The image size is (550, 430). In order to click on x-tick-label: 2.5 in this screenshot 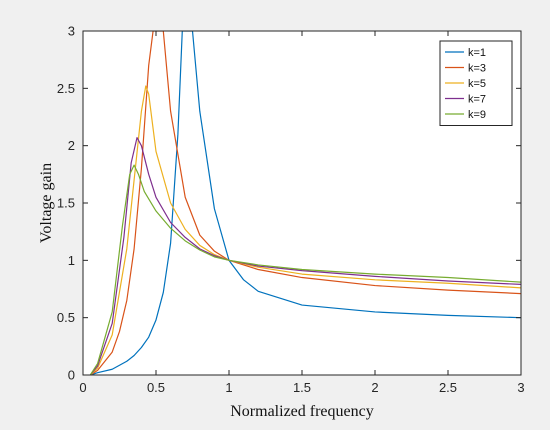, I will do `click(448, 387)`.